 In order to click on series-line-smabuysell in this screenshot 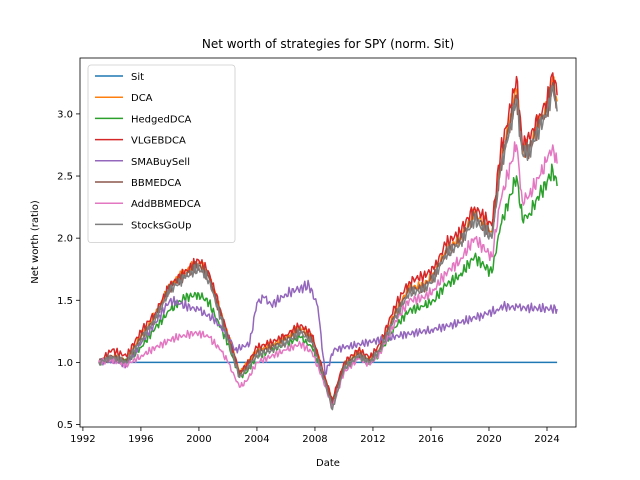, I will do `click(328, 327)`.